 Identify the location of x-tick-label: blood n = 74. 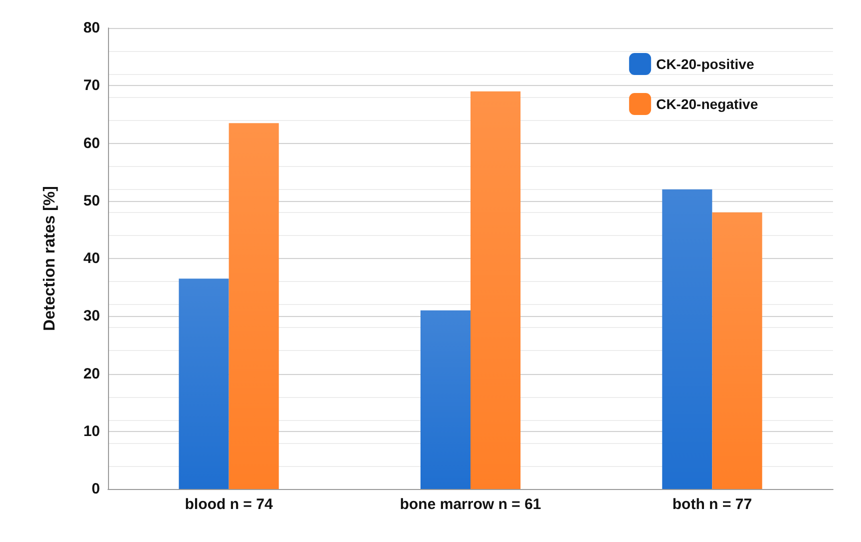
(229, 504).